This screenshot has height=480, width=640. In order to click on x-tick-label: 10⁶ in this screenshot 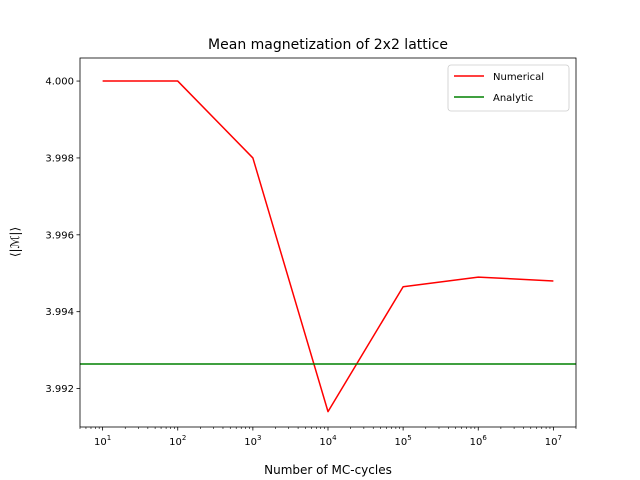, I will do `click(479, 441)`.